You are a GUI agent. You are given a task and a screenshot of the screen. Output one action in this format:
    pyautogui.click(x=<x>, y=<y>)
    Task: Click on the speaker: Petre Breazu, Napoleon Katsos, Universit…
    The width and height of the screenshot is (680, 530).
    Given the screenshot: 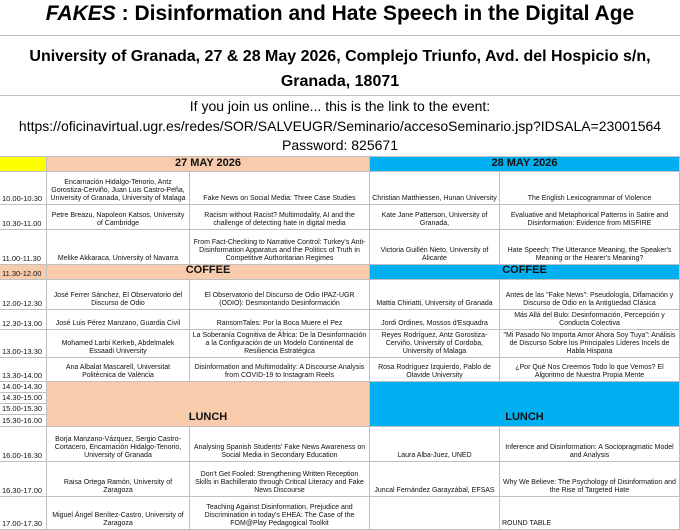 What is the action you would take?
    pyautogui.click(x=118, y=217)
    